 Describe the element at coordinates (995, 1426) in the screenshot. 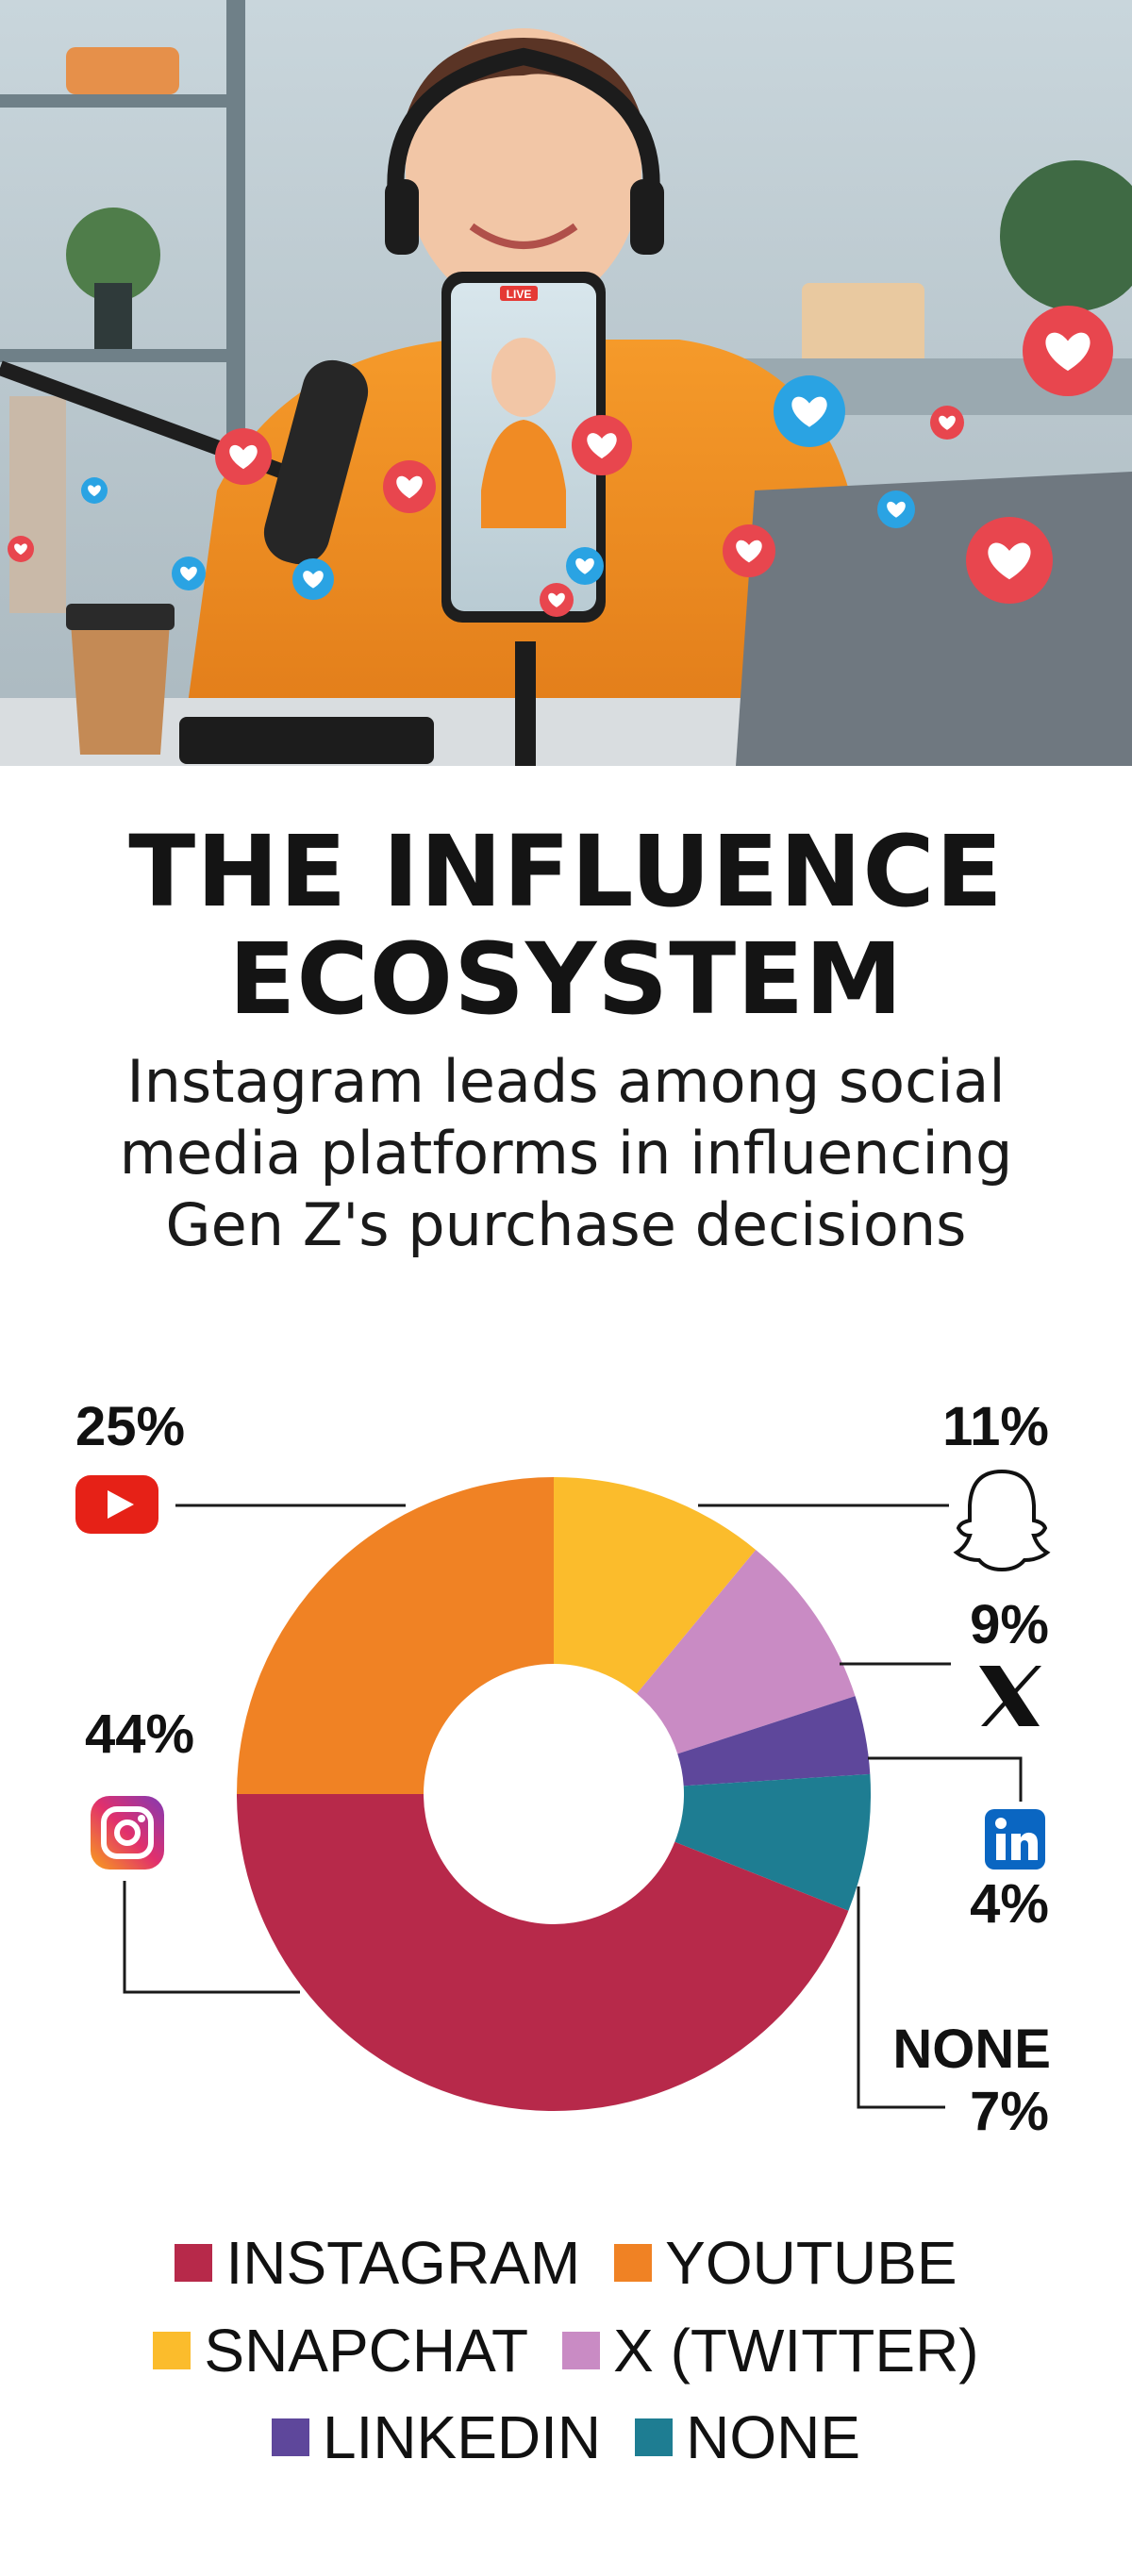

I see `value-label-snapchat: 11%` at that location.